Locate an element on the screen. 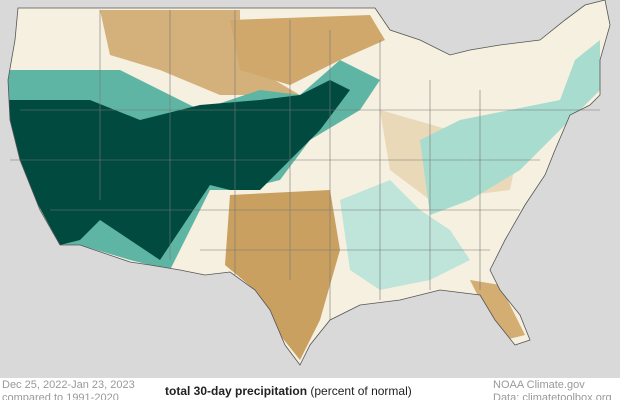  dry-north is located at coordinates (200, 52).